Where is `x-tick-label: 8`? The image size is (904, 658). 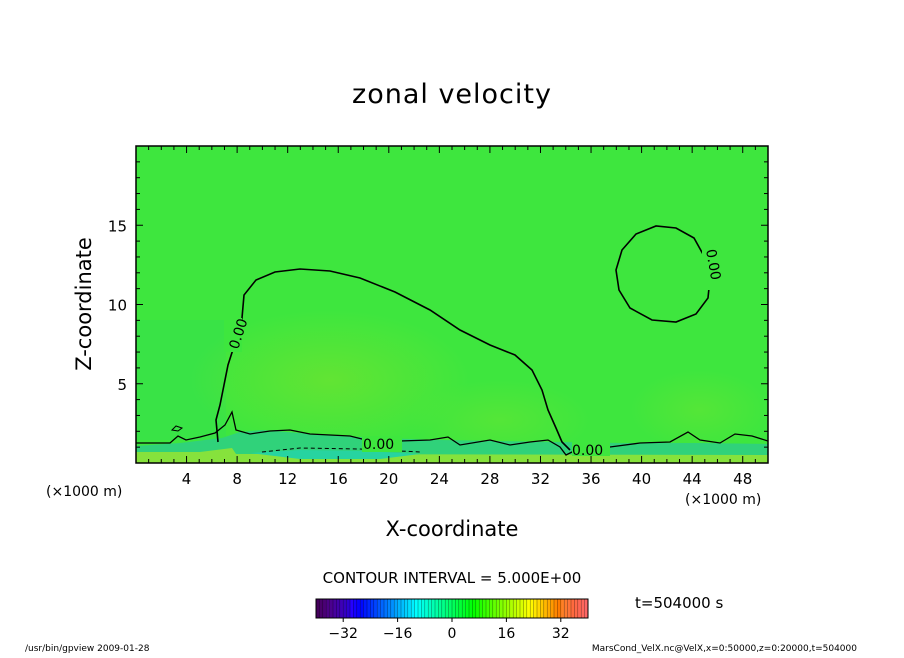 x-tick-label: 8 is located at coordinates (237, 479).